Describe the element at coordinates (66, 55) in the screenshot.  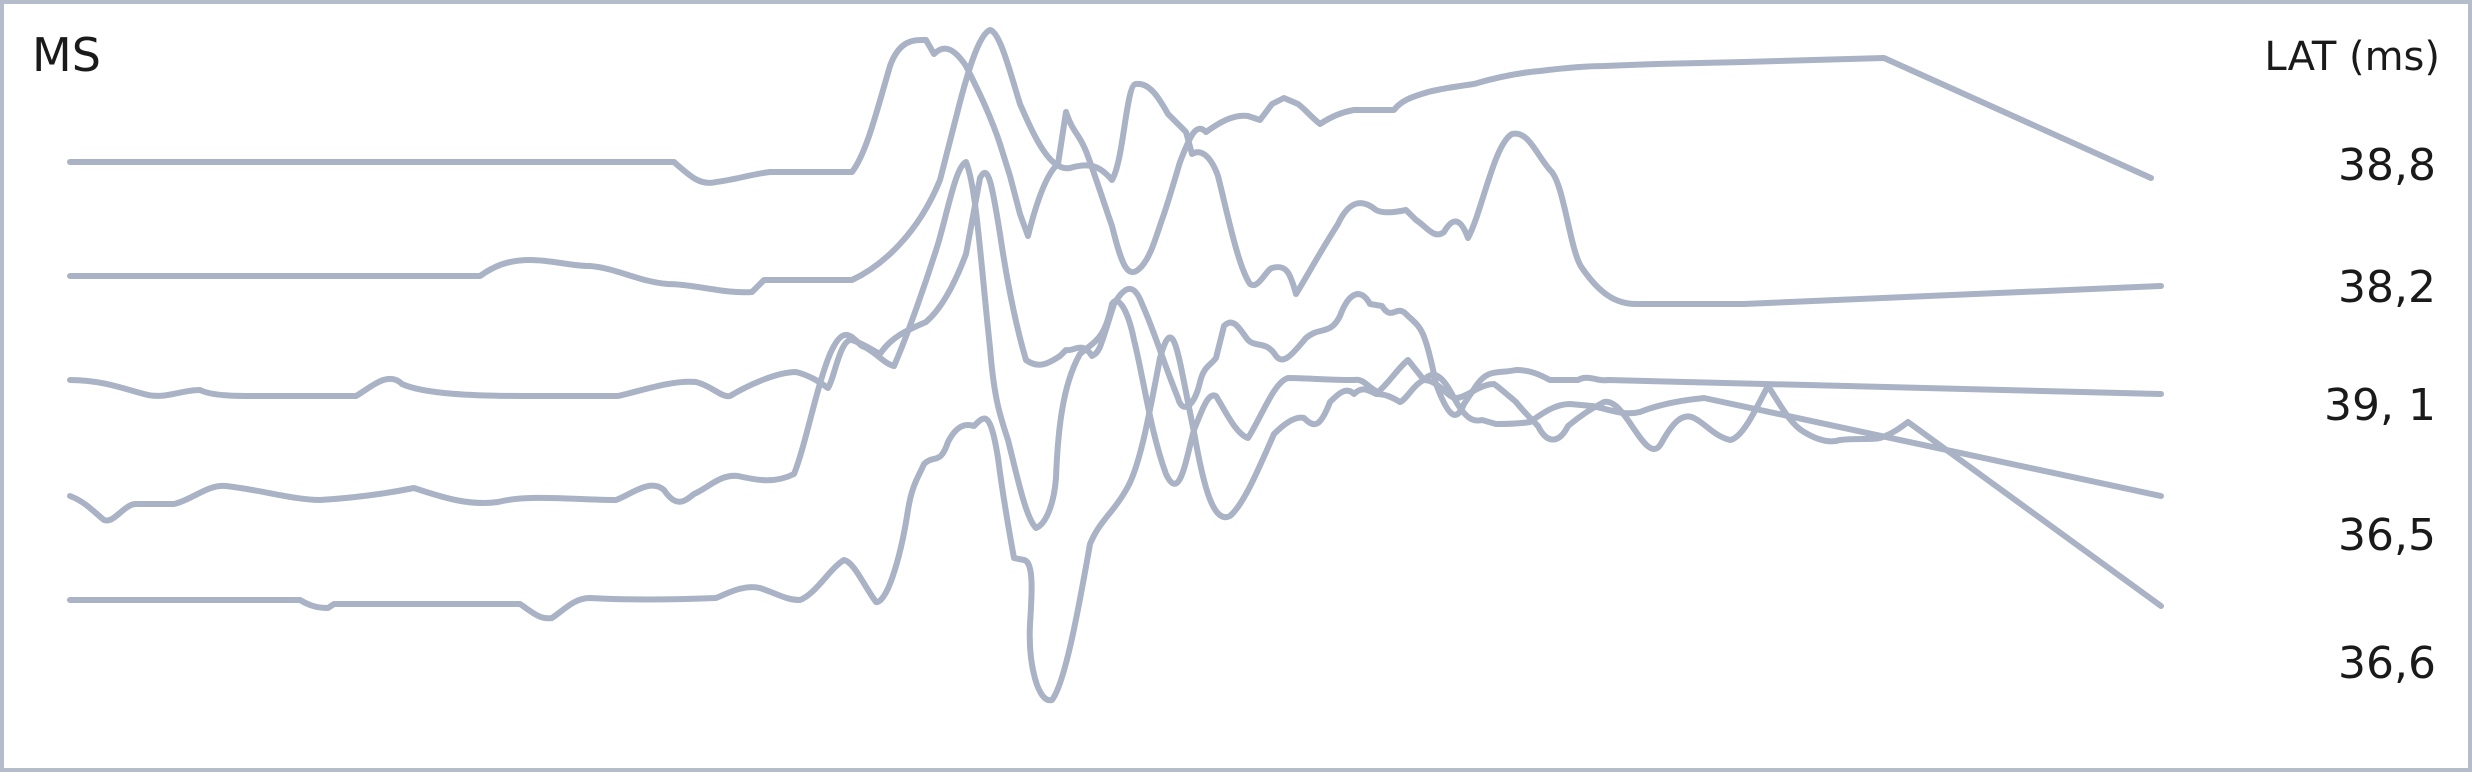
I see `panel-label: MS` at that location.